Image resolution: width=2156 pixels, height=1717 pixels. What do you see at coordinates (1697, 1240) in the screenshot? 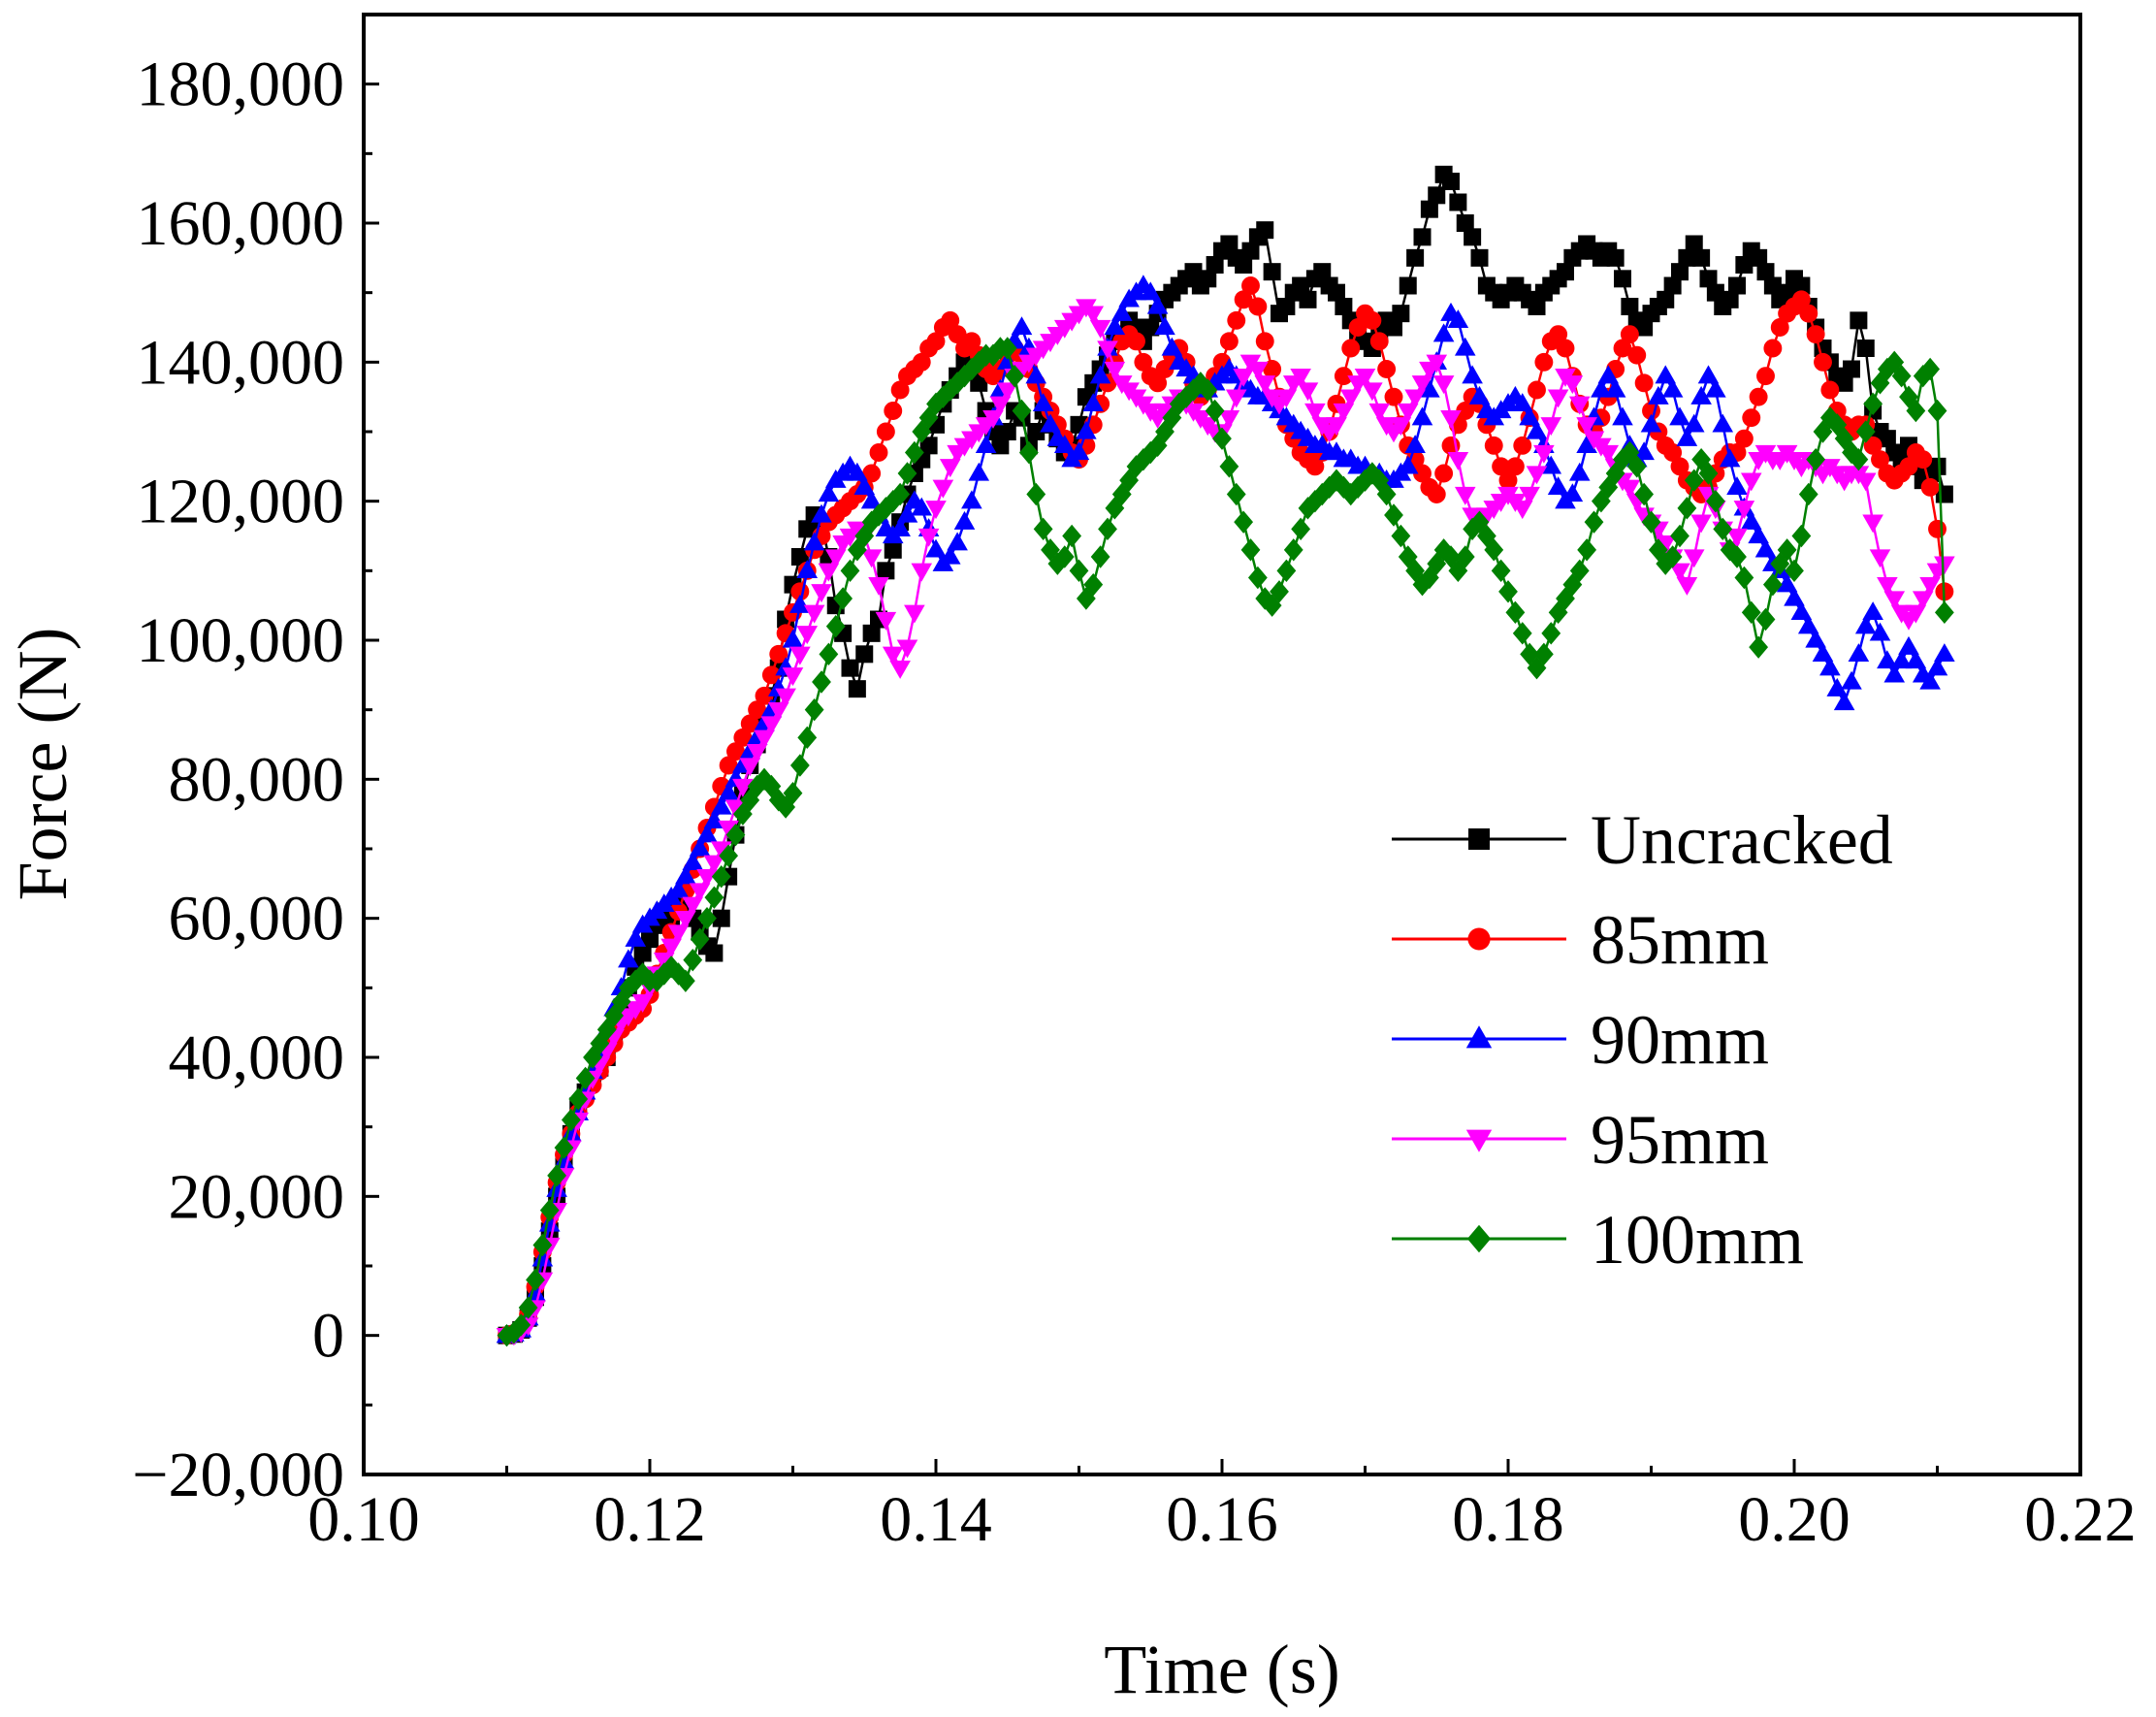
I see `legend-label: 100mm` at bounding box center [1697, 1240].